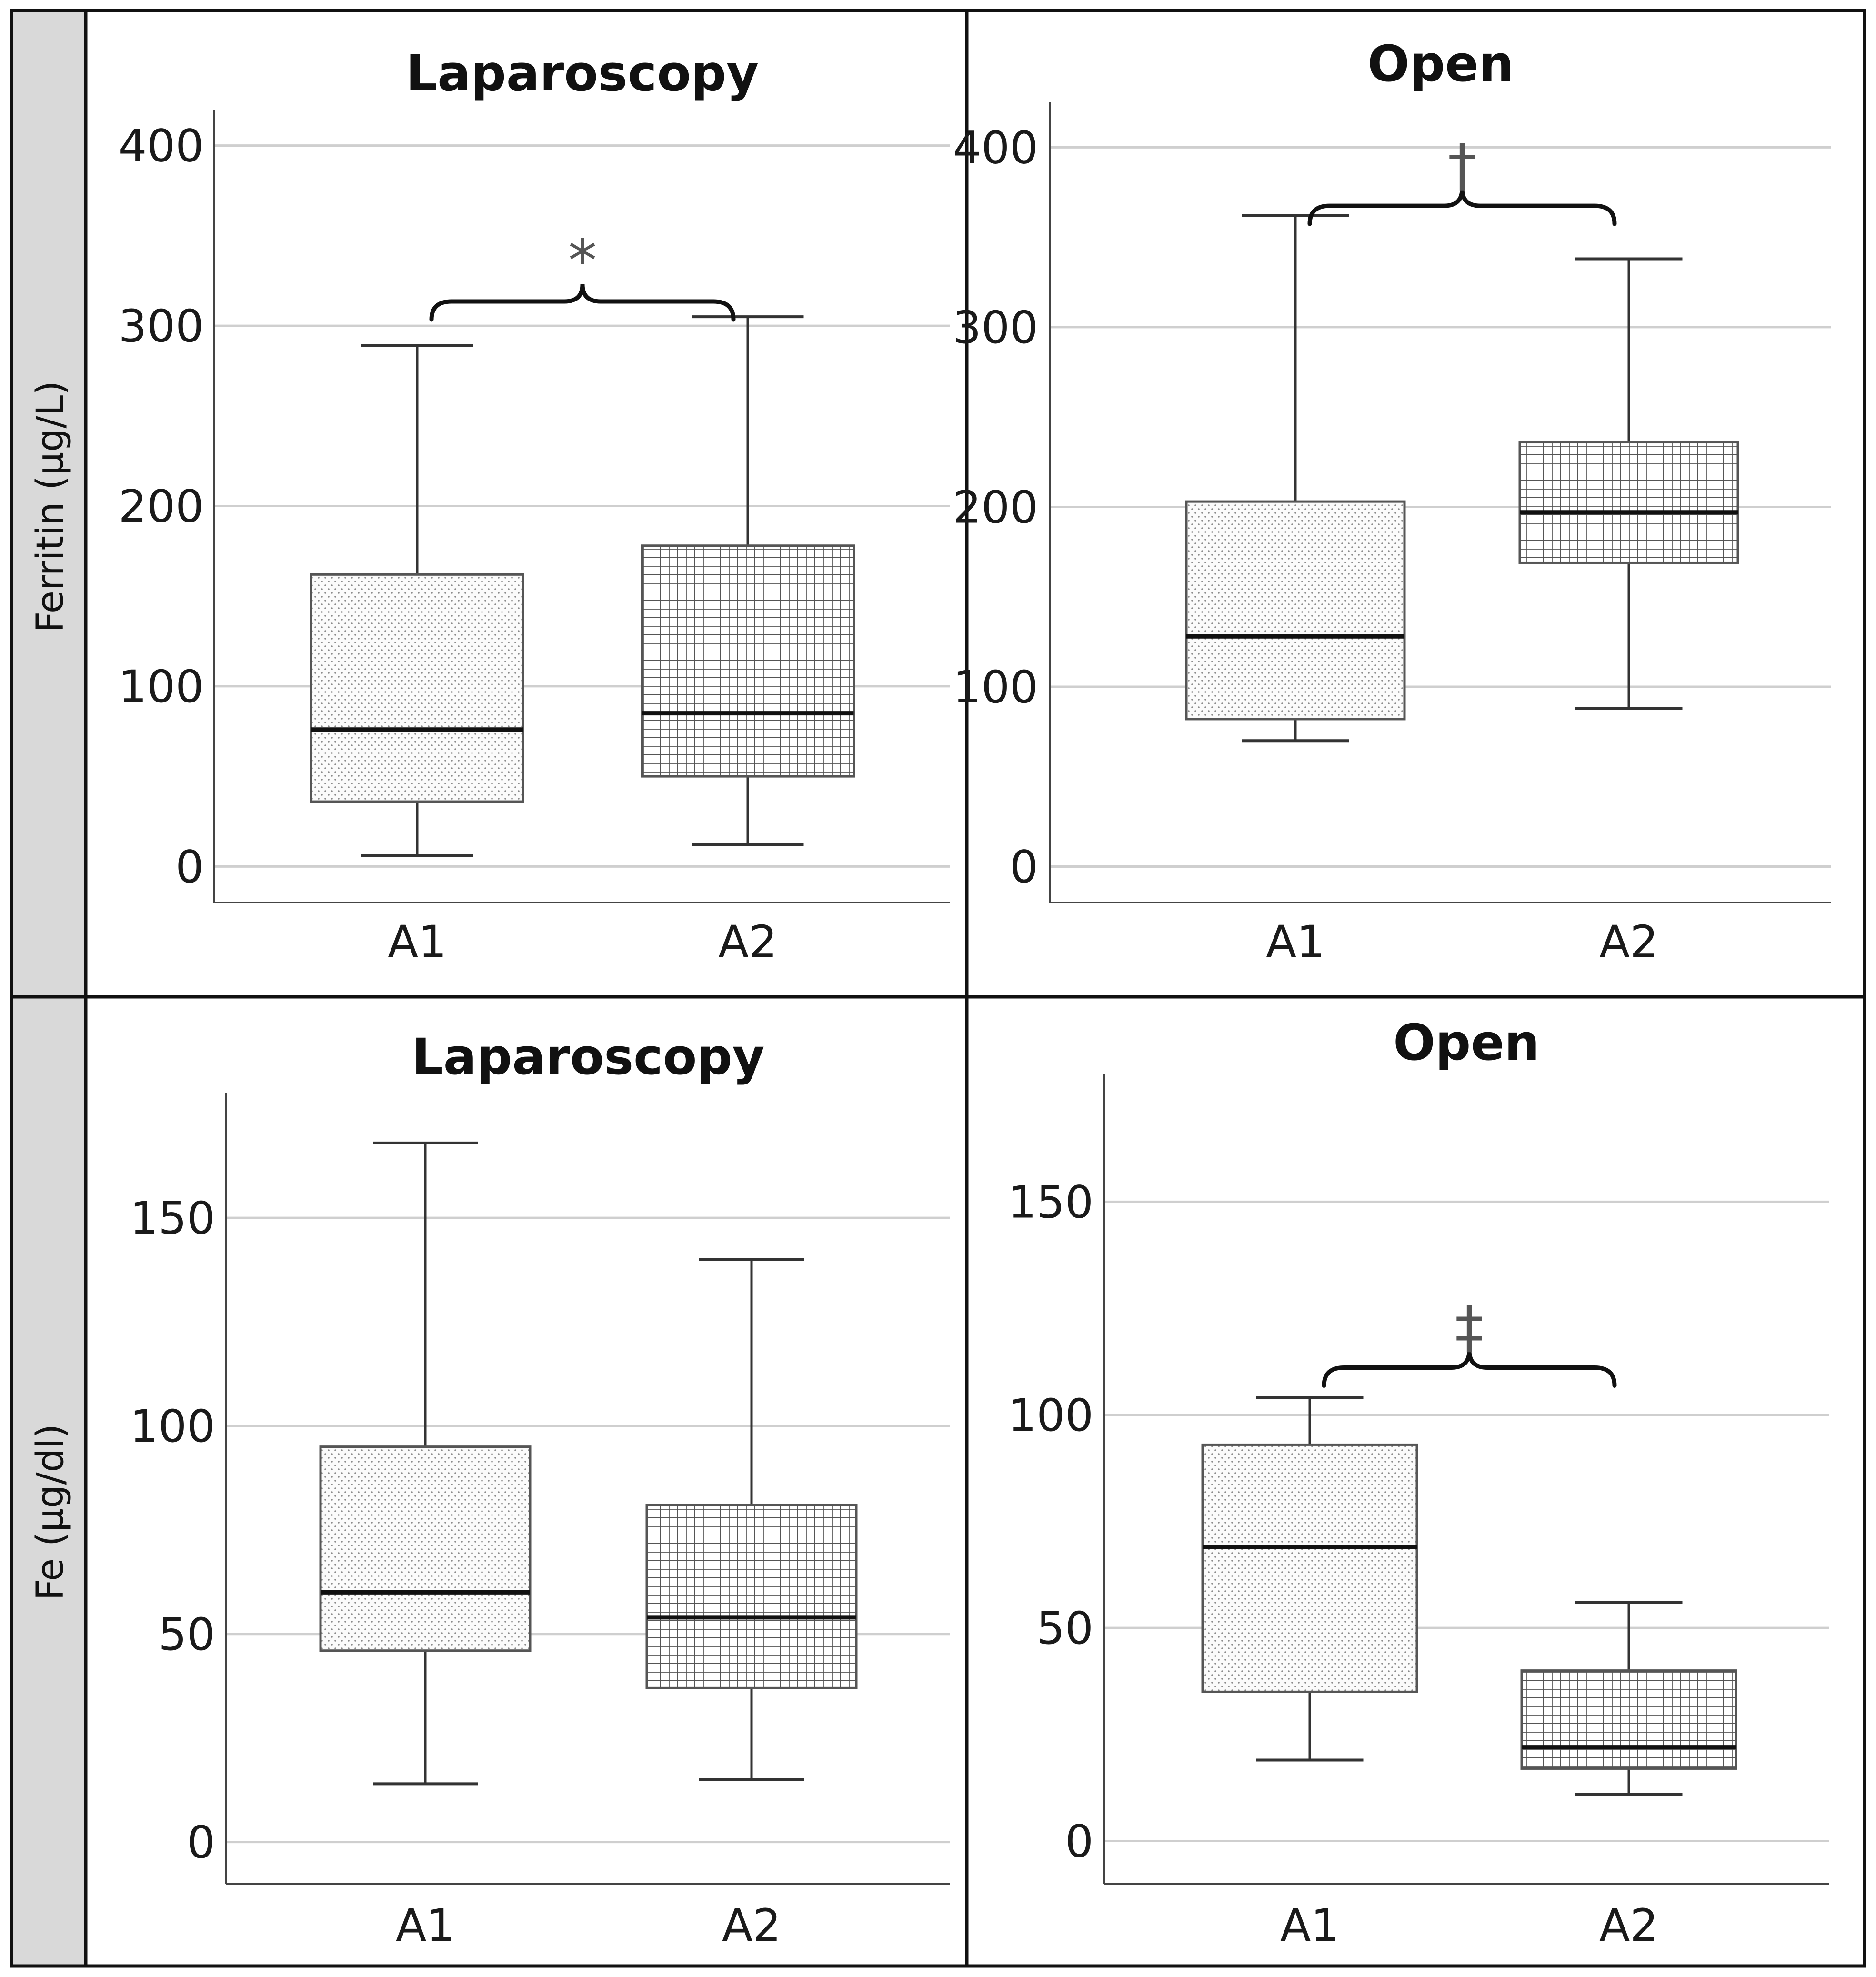  What do you see at coordinates (1462, 207) in the screenshot?
I see `significance-brace` at bounding box center [1462, 207].